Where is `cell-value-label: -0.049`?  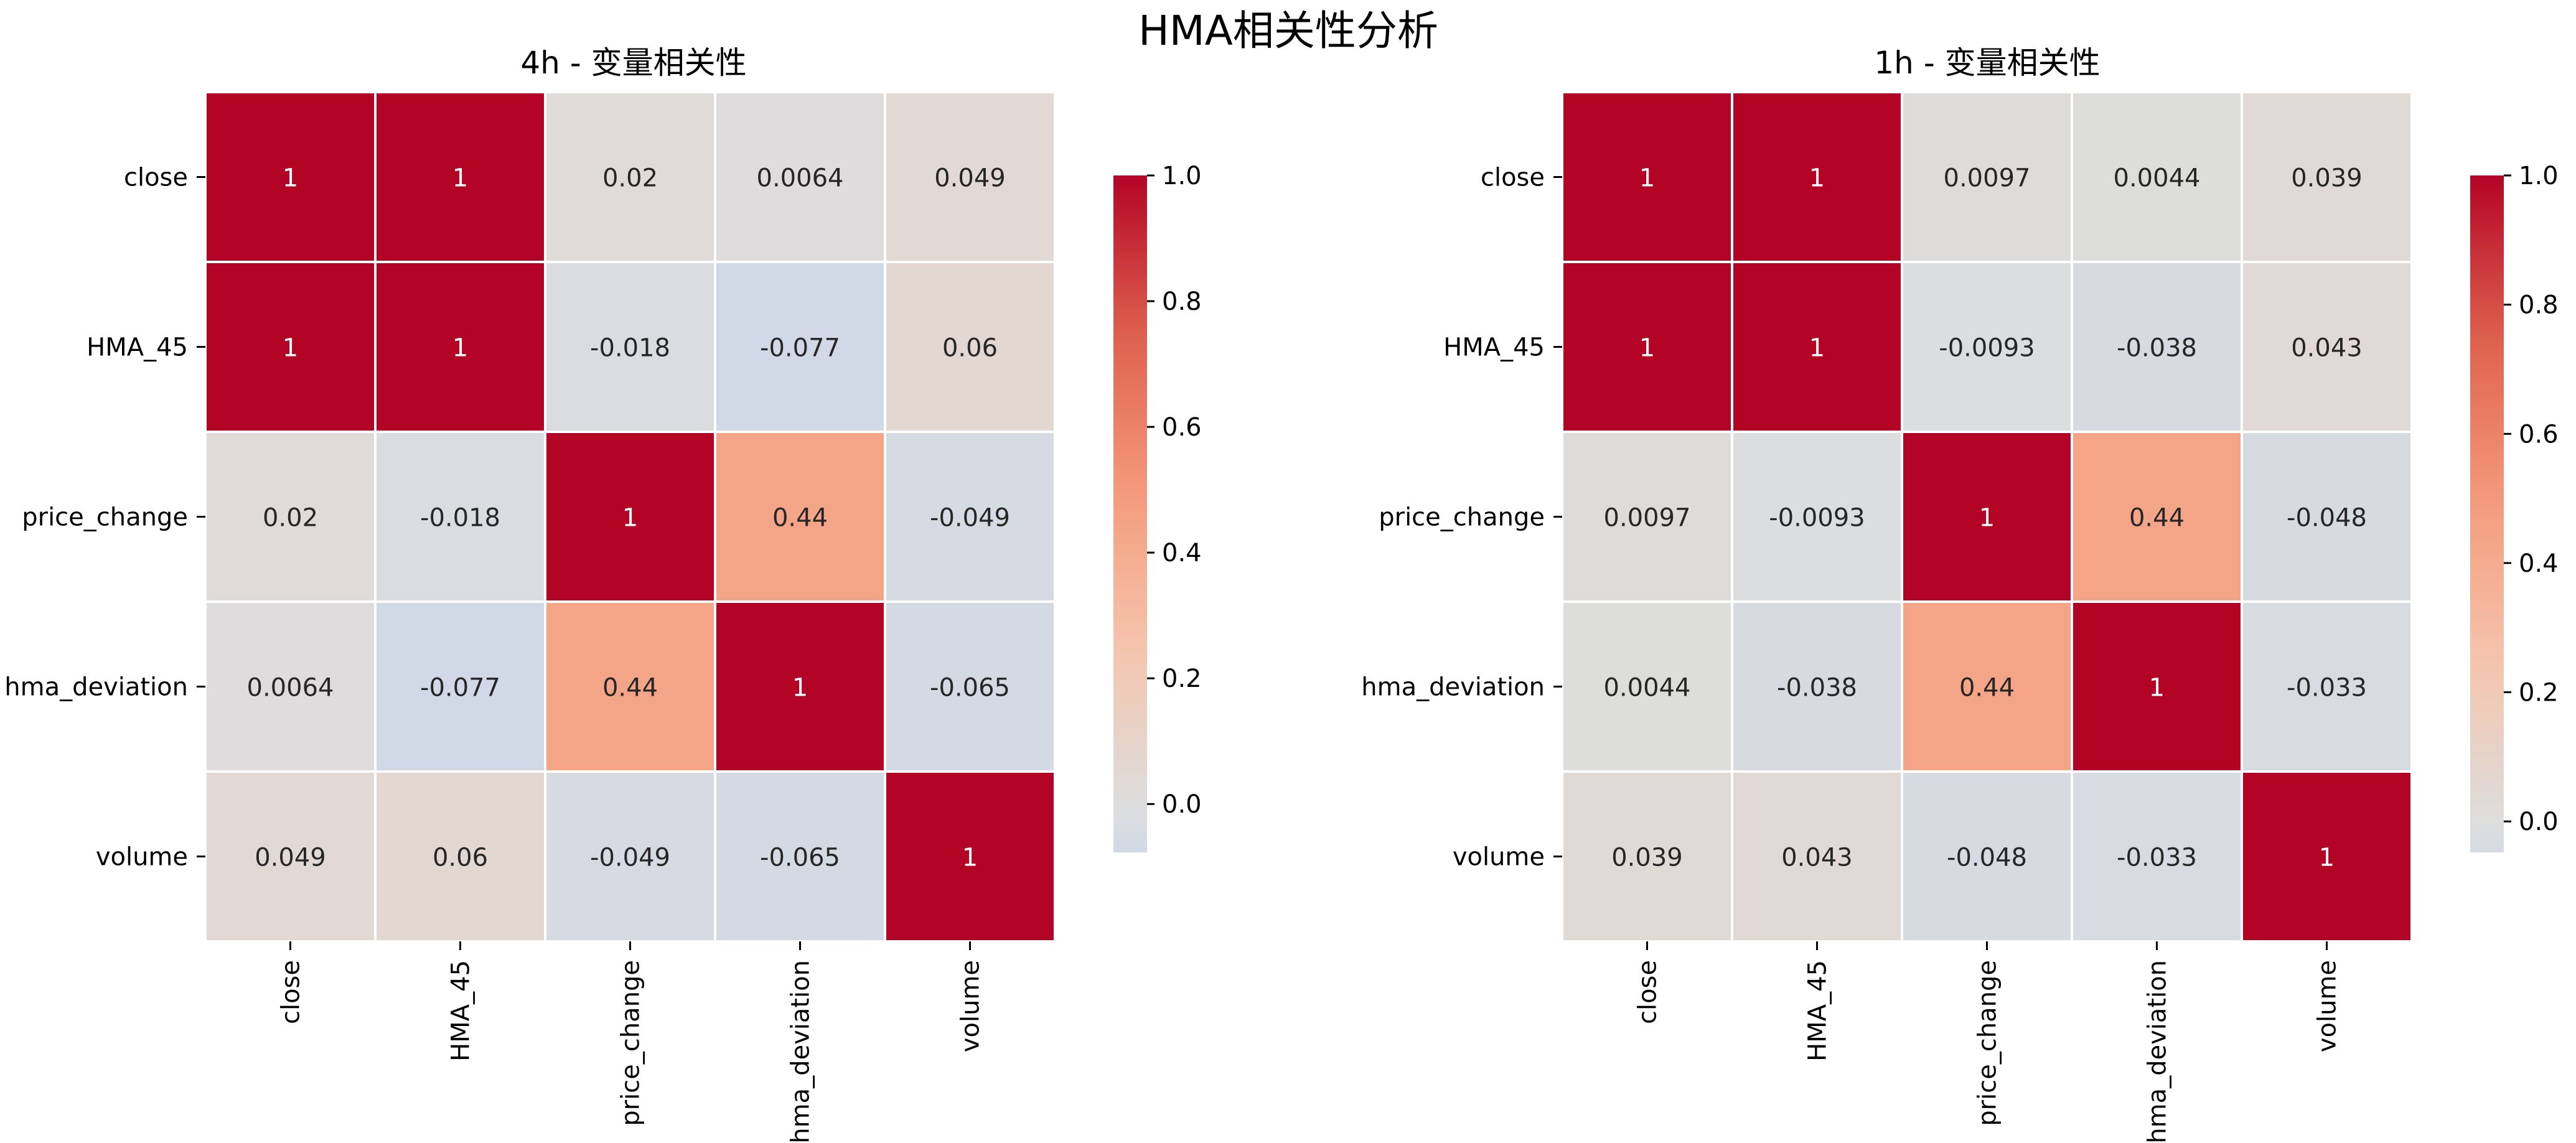
cell-value-label: -0.049 is located at coordinates (970, 518).